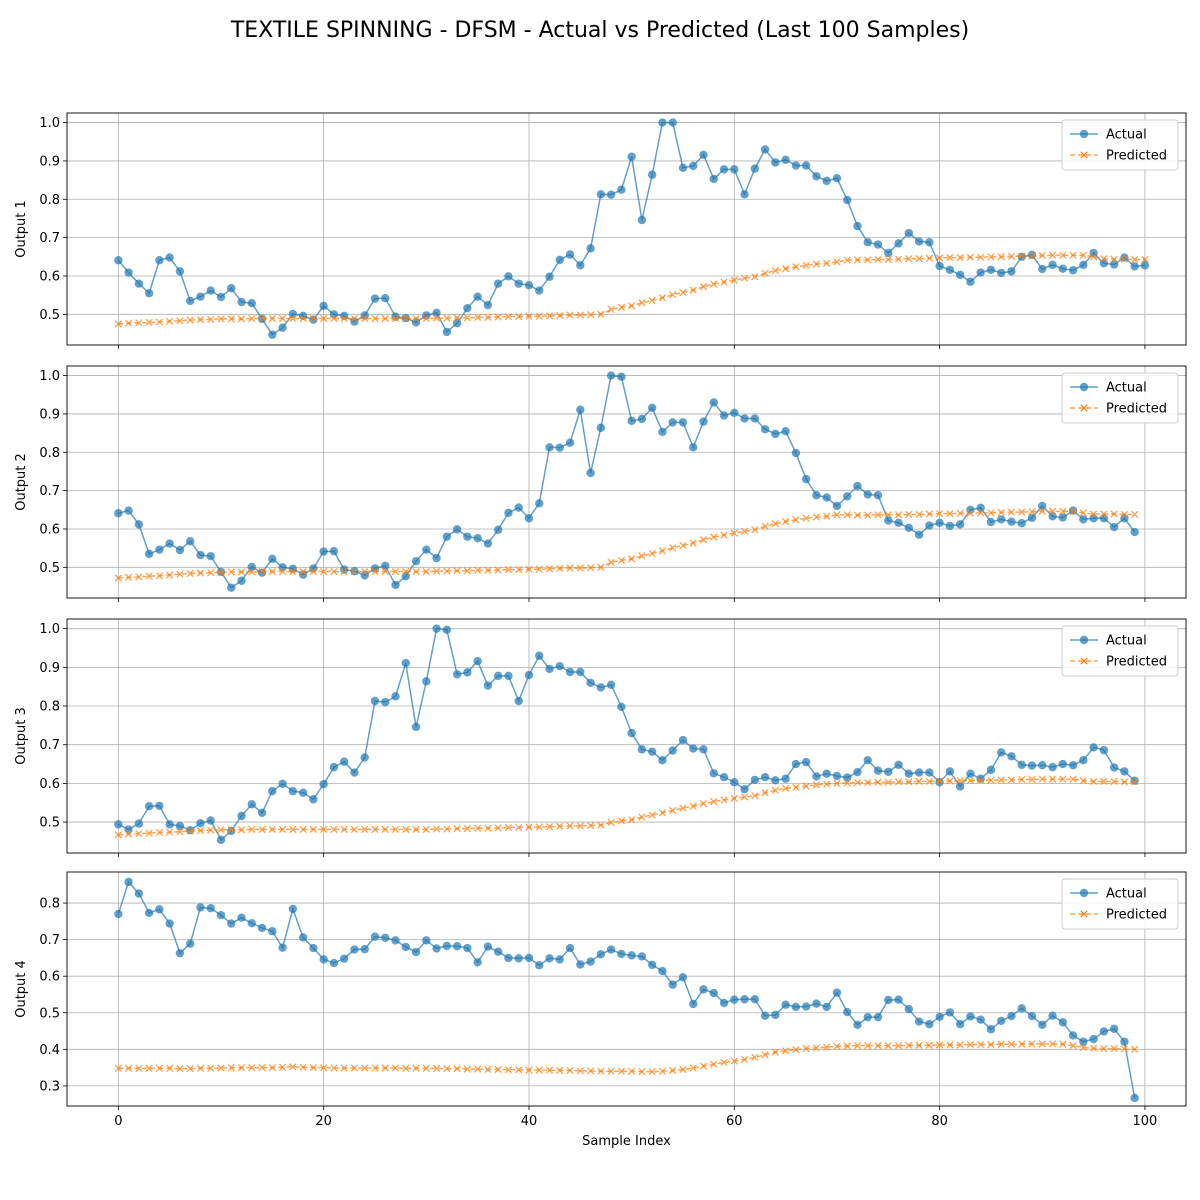 The width and height of the screenshot is (1200, 1200). I want to click on legend: Actual Predicted, so click(1120, 398).